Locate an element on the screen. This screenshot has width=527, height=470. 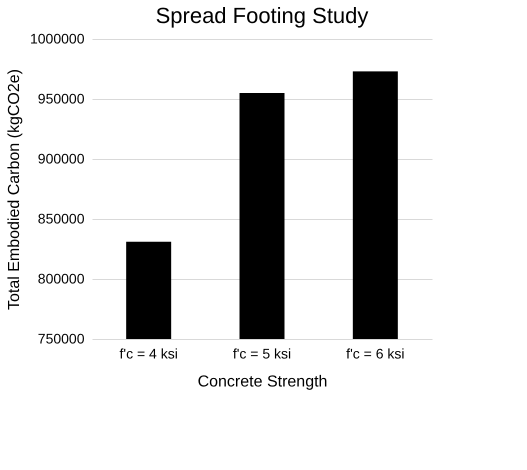
x-axis-title: Concrete Strength is located at coordinates (263, 382).